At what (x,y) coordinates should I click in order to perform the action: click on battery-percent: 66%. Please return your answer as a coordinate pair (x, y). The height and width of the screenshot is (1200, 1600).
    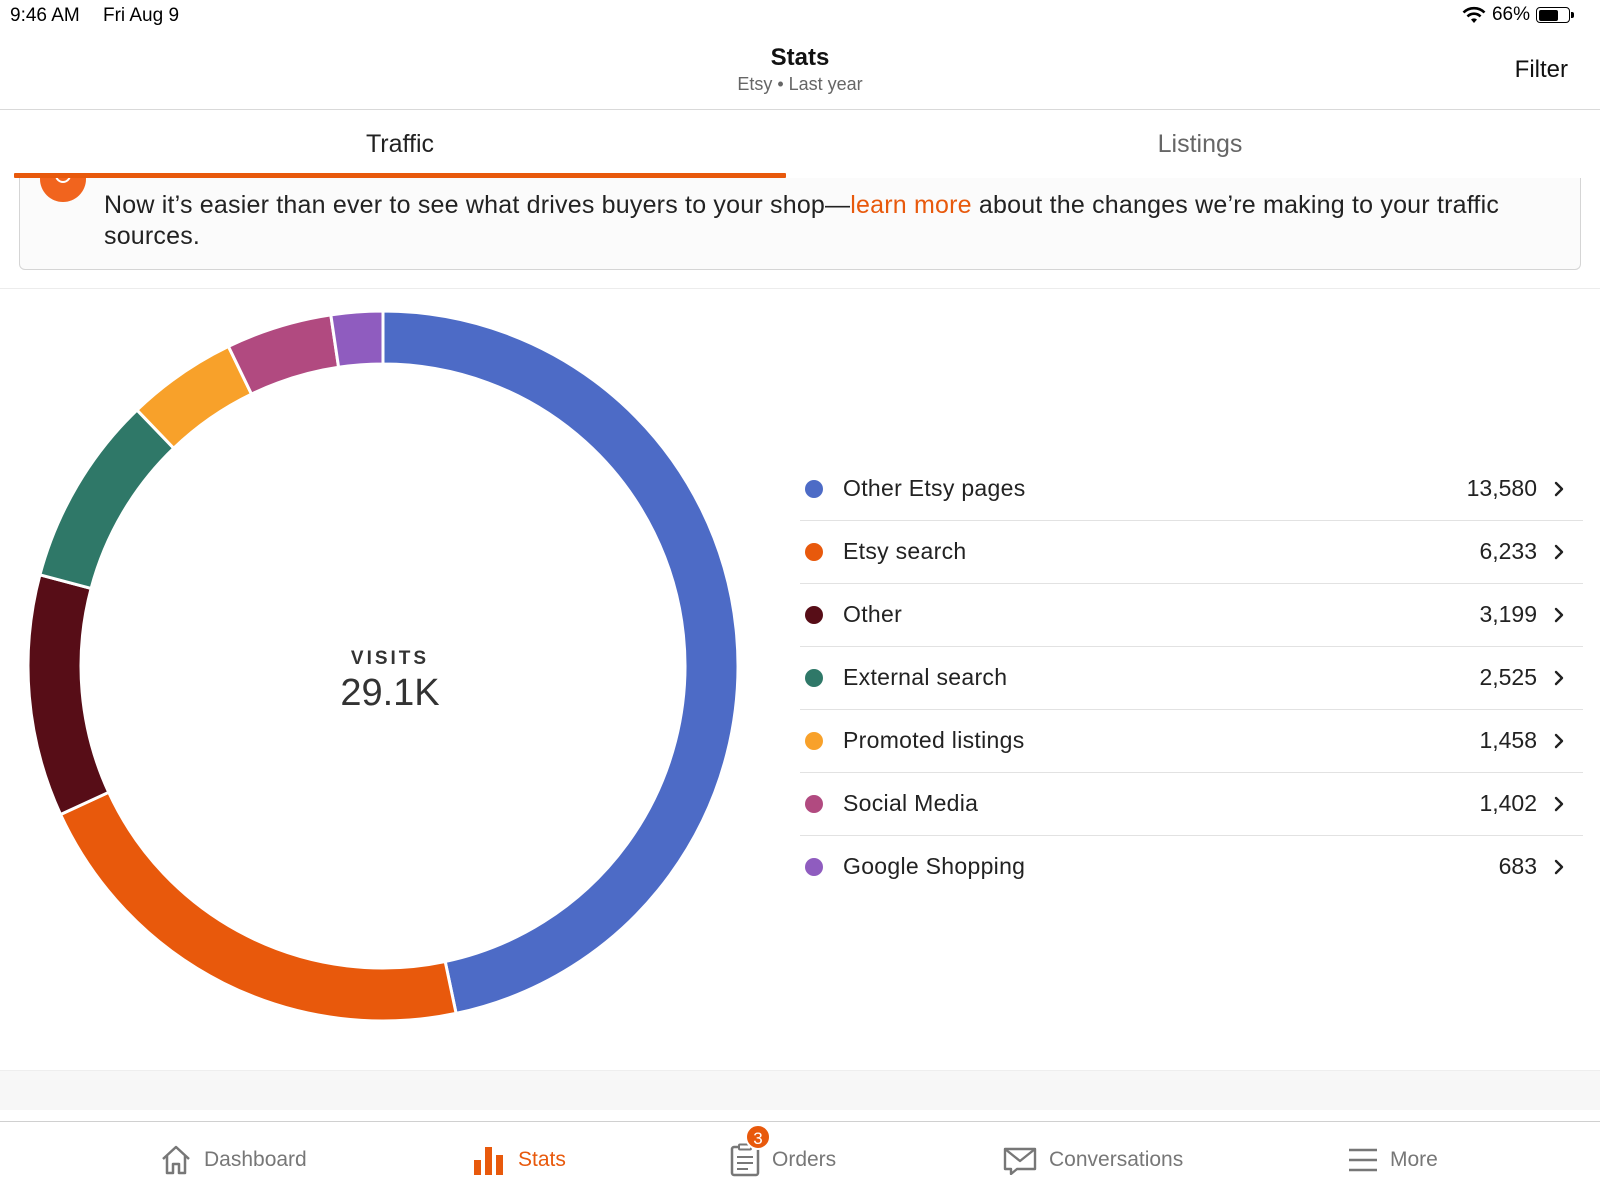
    Looking at the image, I should click on (1510, 14).